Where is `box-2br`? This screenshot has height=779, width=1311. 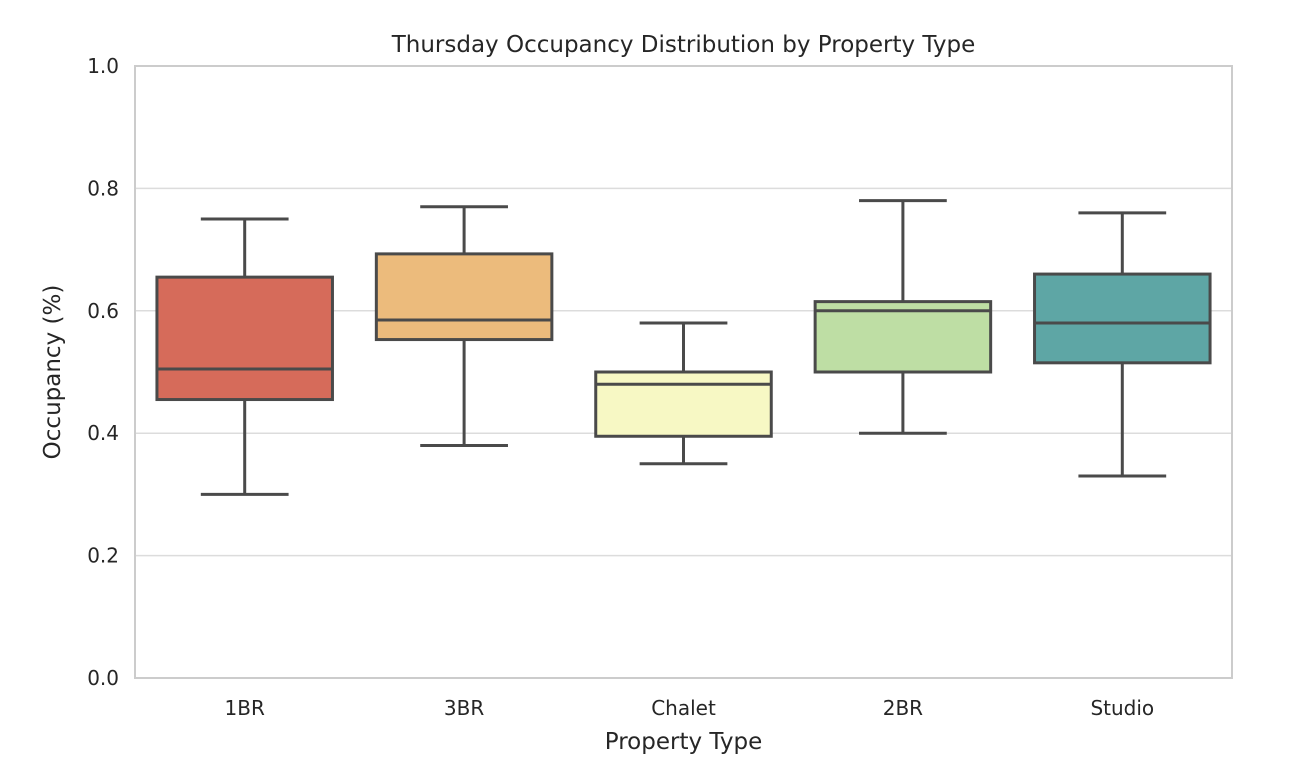 box-2br is located at coordinates (903, 317).